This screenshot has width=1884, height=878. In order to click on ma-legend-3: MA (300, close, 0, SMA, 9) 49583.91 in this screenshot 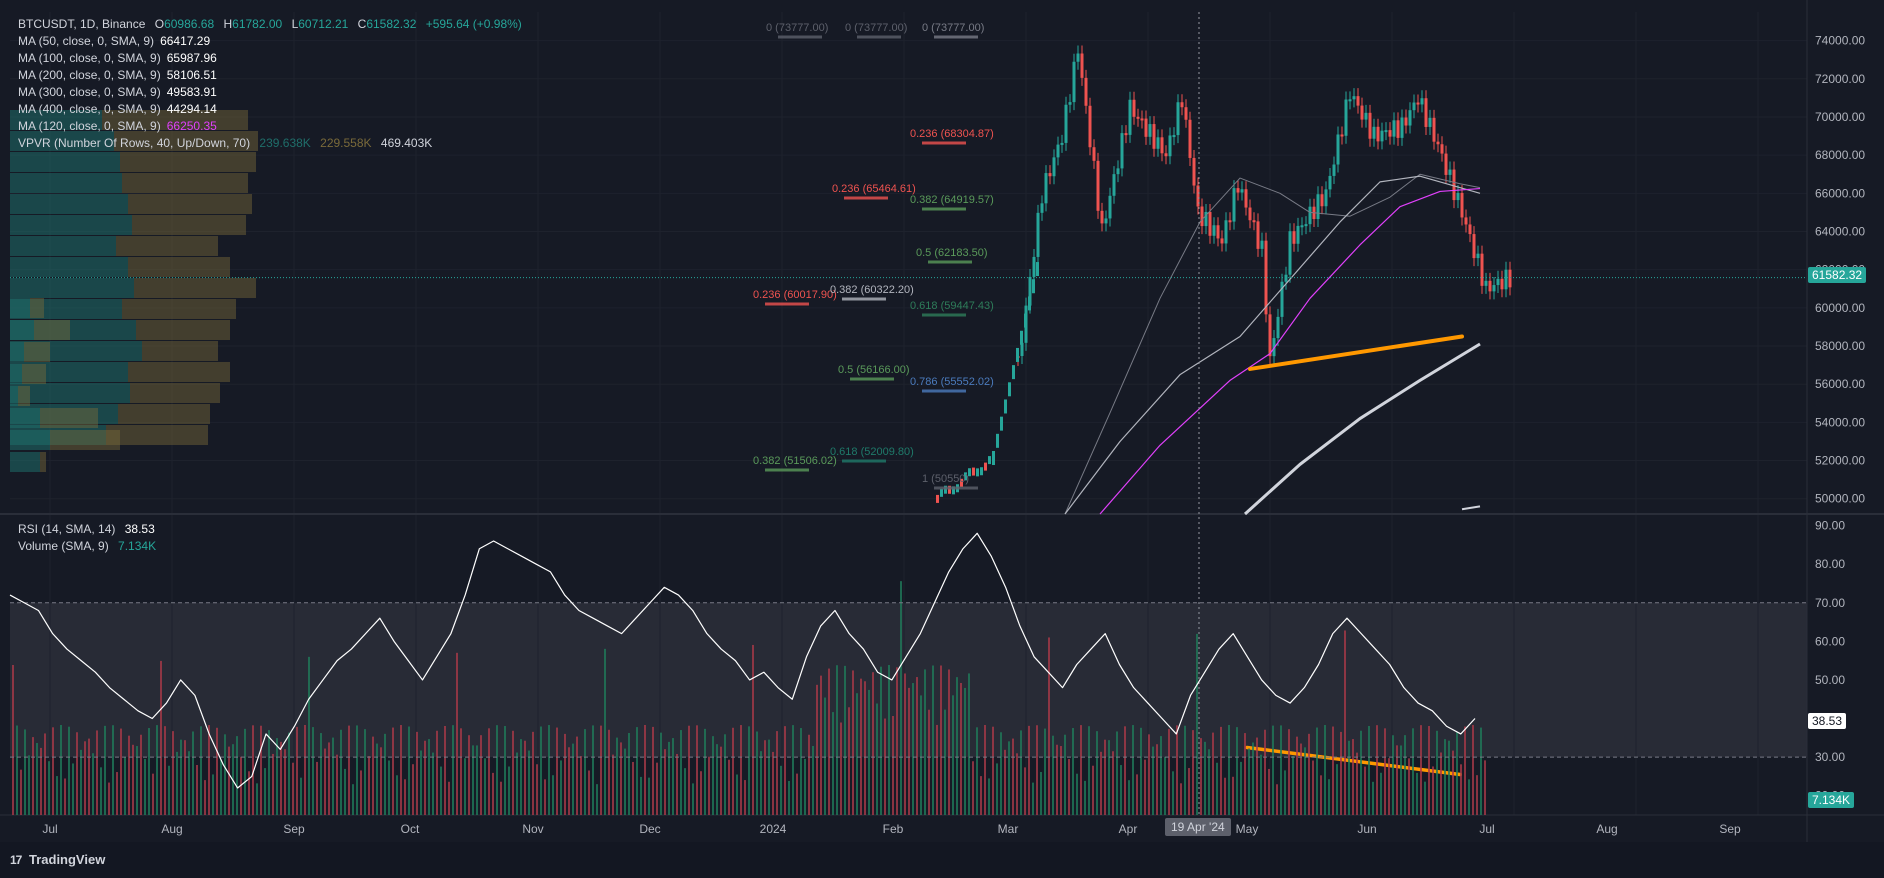, I will do `click(117, 92)`.